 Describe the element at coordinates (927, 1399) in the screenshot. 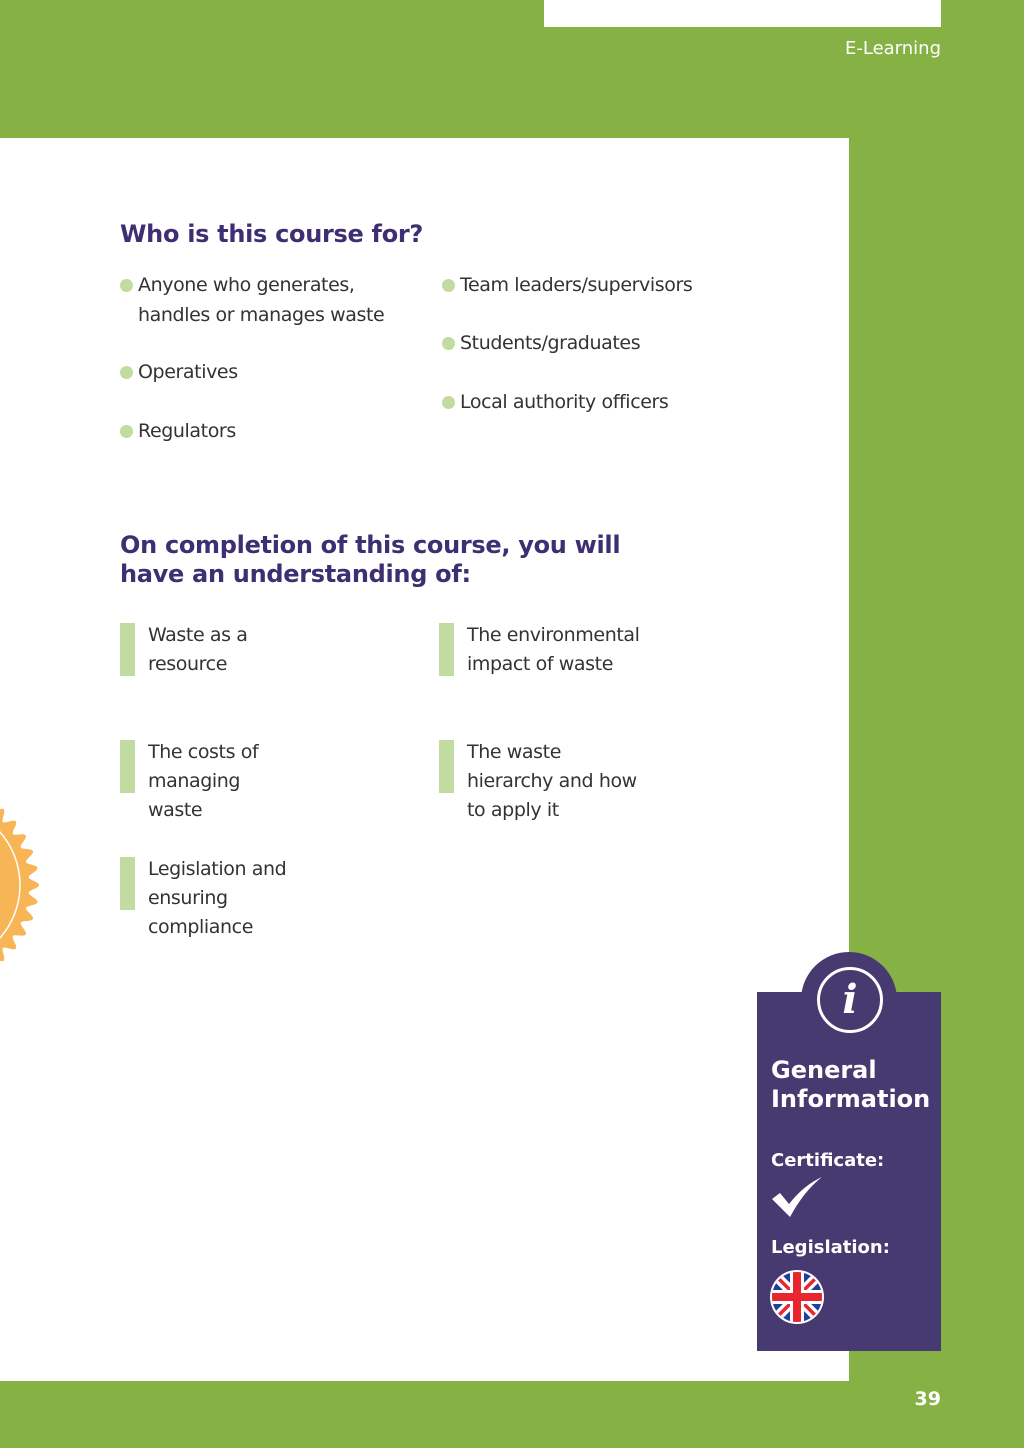

I see `page-number: 39` at that location.